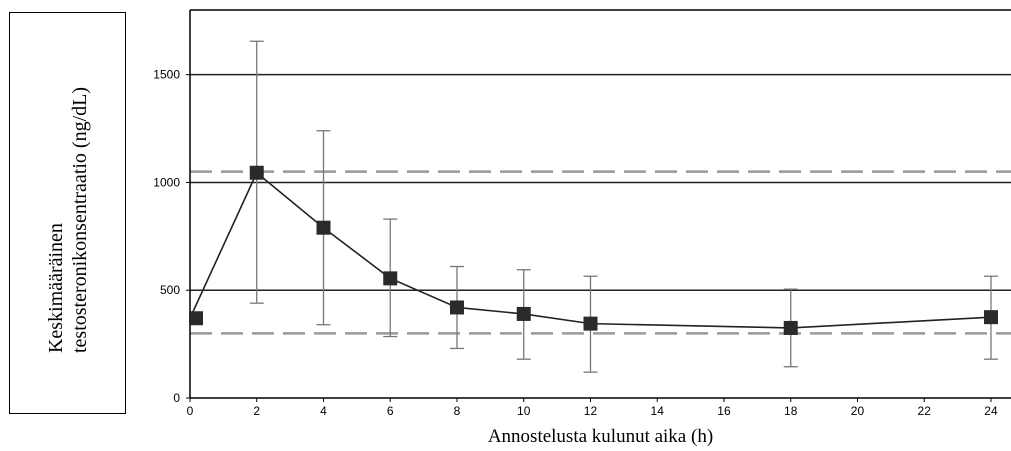 This screenshot has width=1011, height=451. Describe the element at coordinates (858, 411) in the screenshot. I see `x-tick-label-20: 20` at that location.